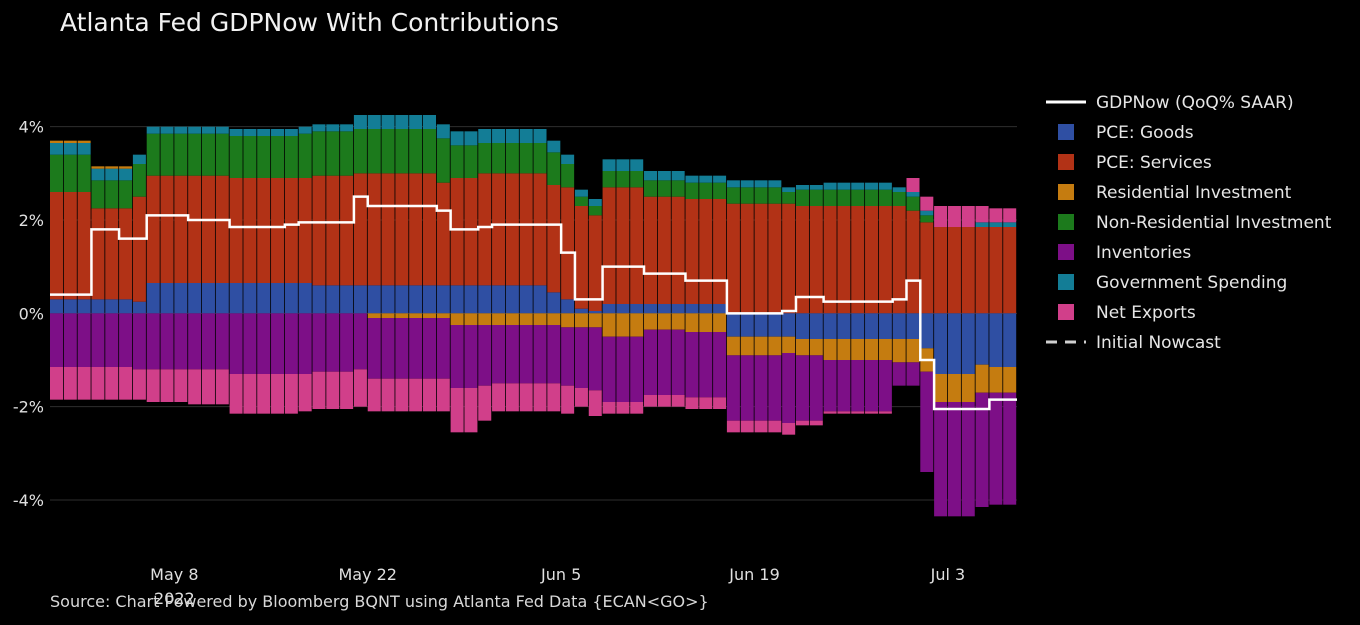 The height and width of the screenshot is (625, 1360). What do you see at coordinates (1066, 312) in the screenshot?
I see `legend-swatch-net-exports` at bounding box center [1066, 312].